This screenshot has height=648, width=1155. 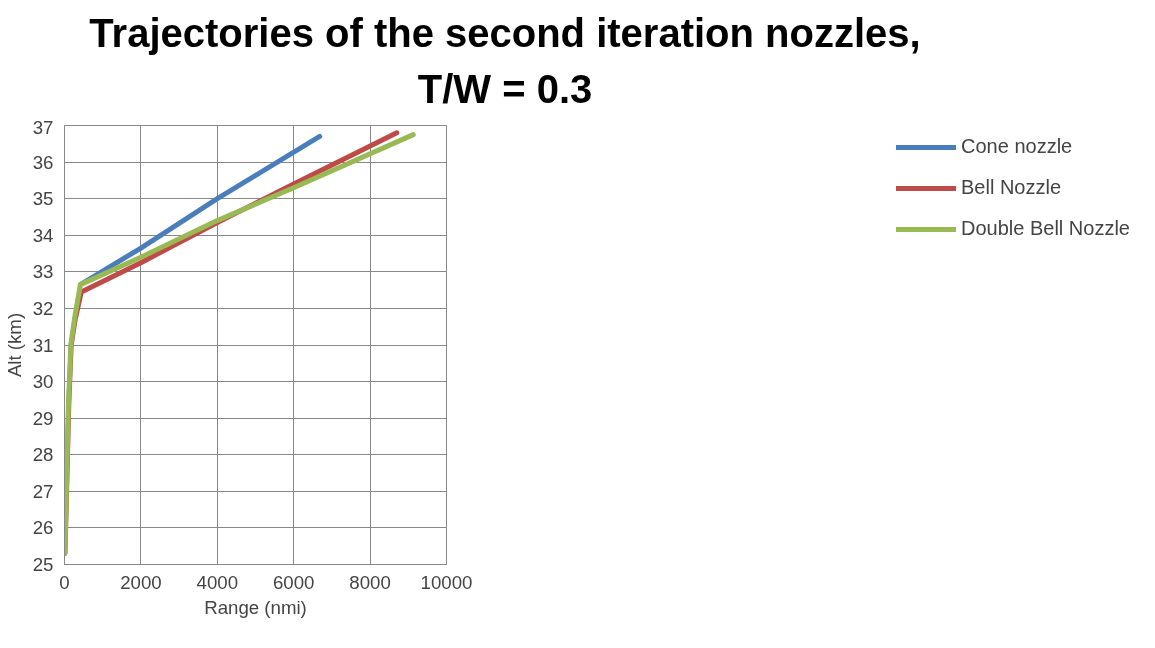 I want to click on y-tick-label: 25, so click(x=43, y=564).